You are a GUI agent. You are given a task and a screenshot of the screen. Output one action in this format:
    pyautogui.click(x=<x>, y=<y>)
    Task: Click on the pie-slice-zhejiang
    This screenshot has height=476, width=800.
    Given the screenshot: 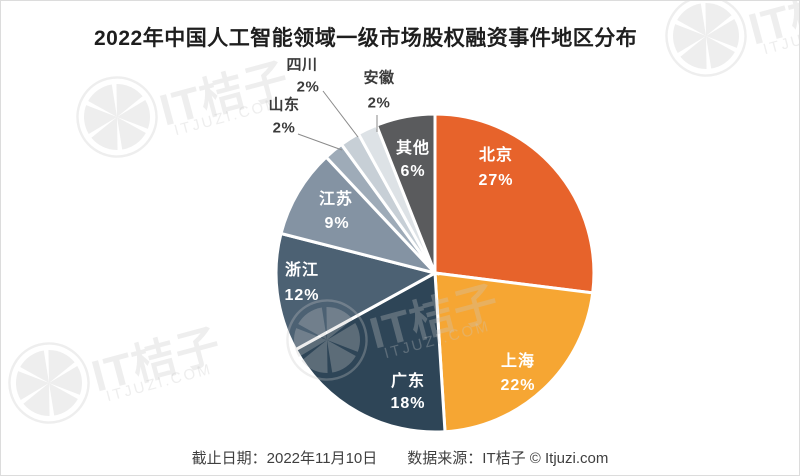 What is the action you would take?
    pyautogui.click(x=357, y=291)
    